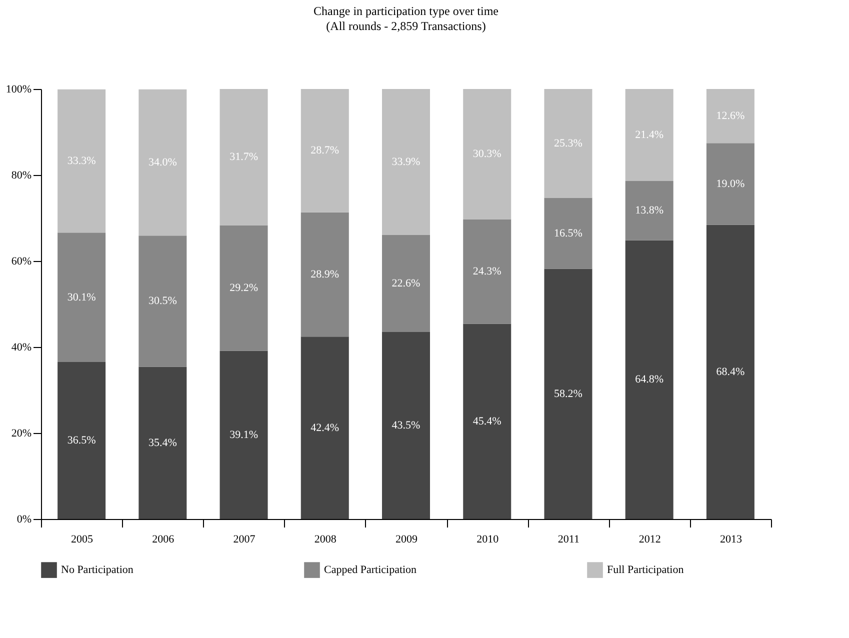 This screenshot has width=849, height=638. I want to click on data-label: 19.0%, so click(730, 184).